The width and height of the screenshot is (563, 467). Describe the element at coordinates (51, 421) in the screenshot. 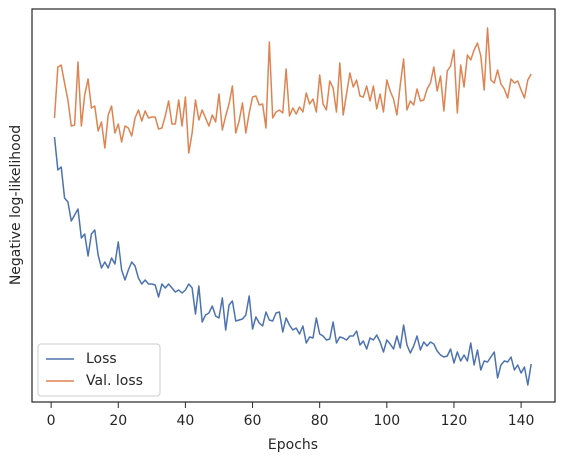

I see `x-tick-label: 0` at that location.